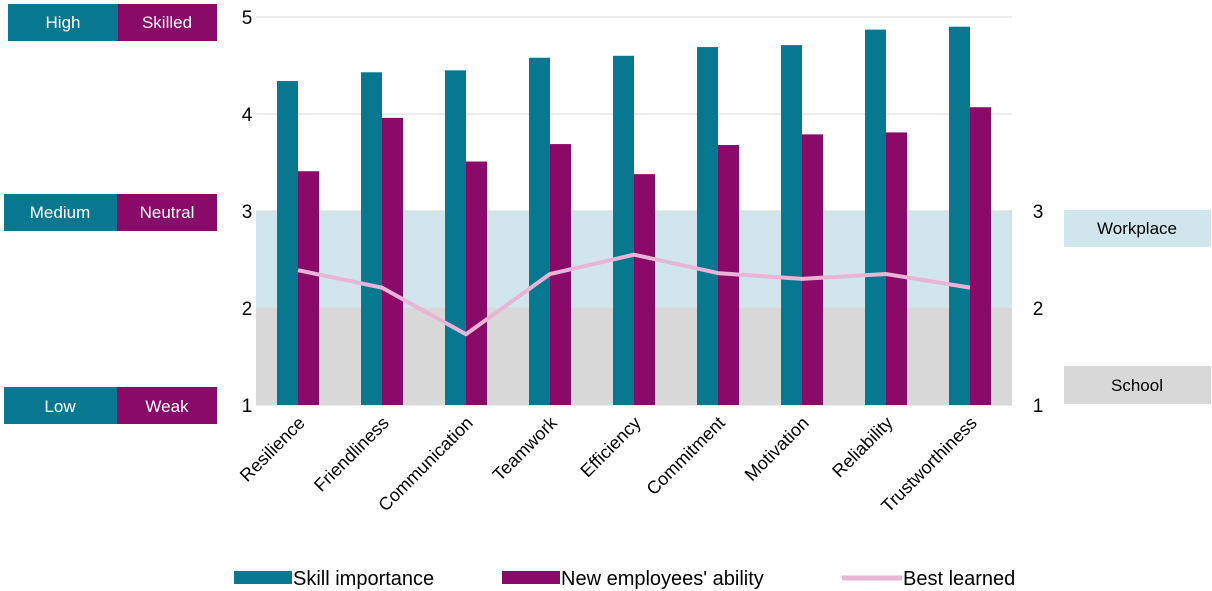  Describe the element at coordinates (167, 212) in the screenshot. I see `scale-ability-medium: Neutral` at that location.